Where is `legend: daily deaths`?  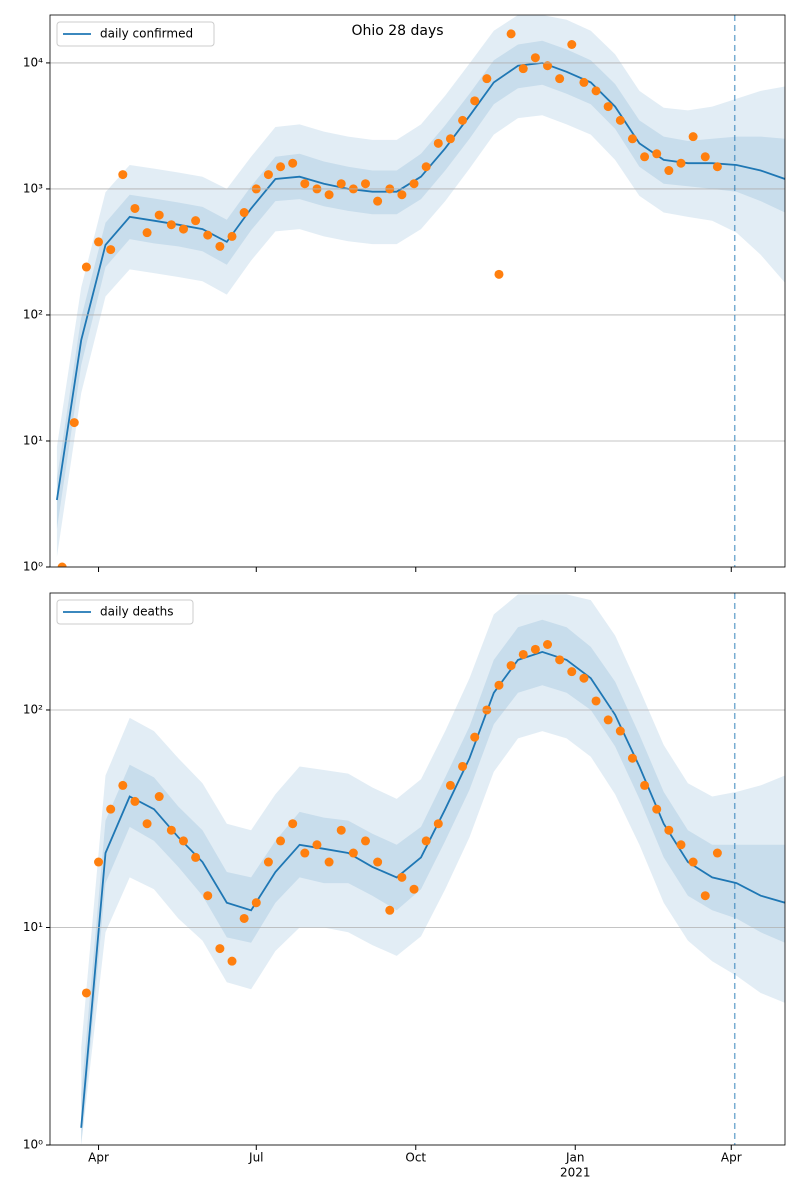 legend: daily deaths is located at coordinates (125, 612).